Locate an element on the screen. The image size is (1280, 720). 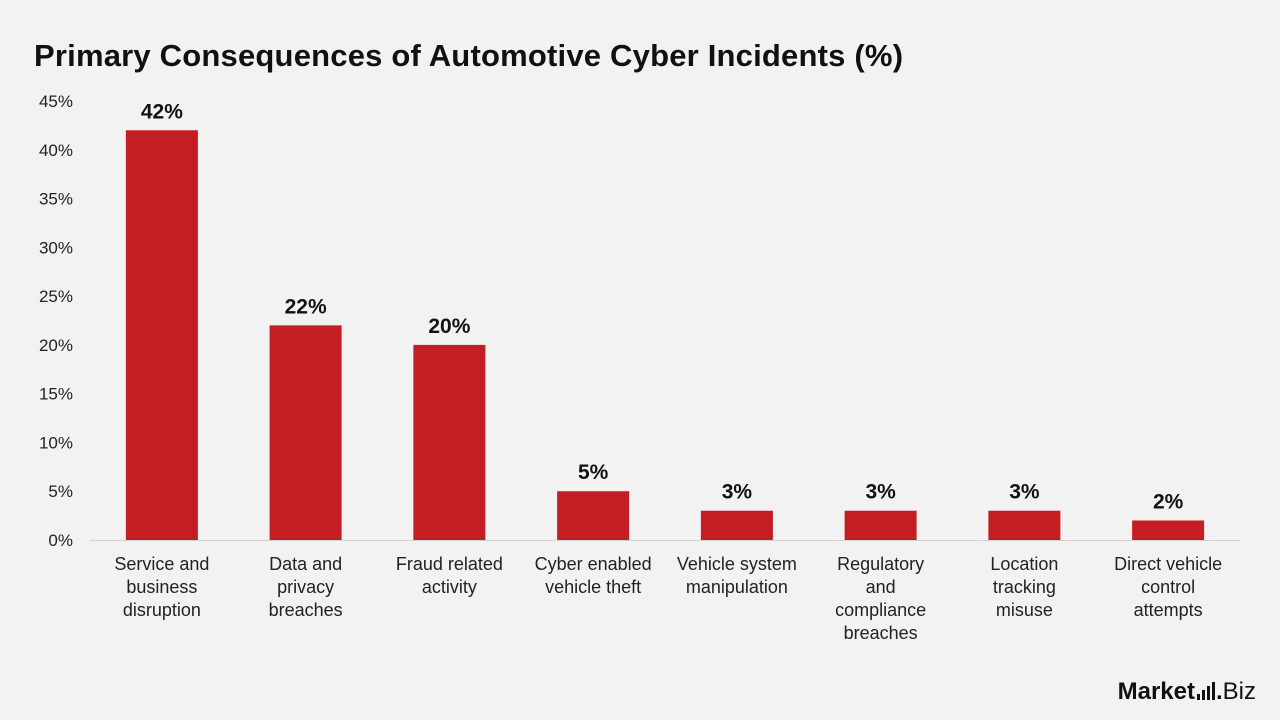
y-tick-label: 25% is located at coordinates (56, 296).